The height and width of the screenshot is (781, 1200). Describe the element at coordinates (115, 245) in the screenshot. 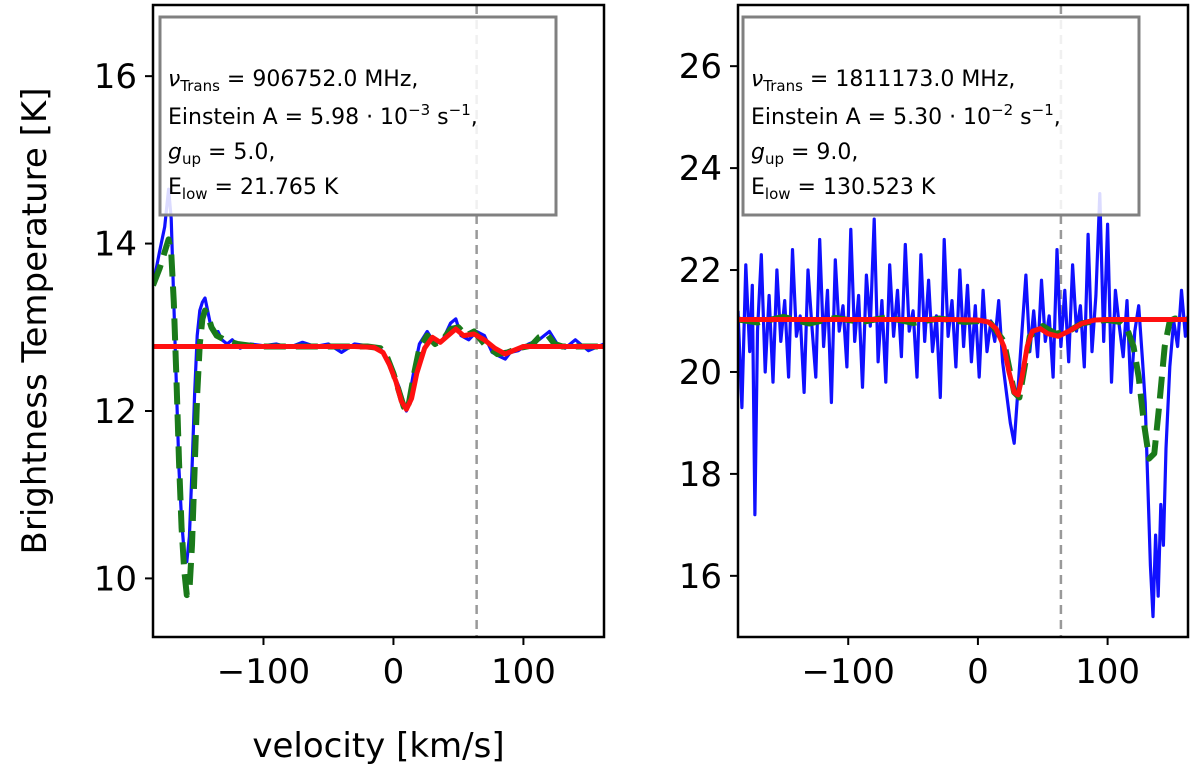

I see `y-tick-label: 14` at that location.